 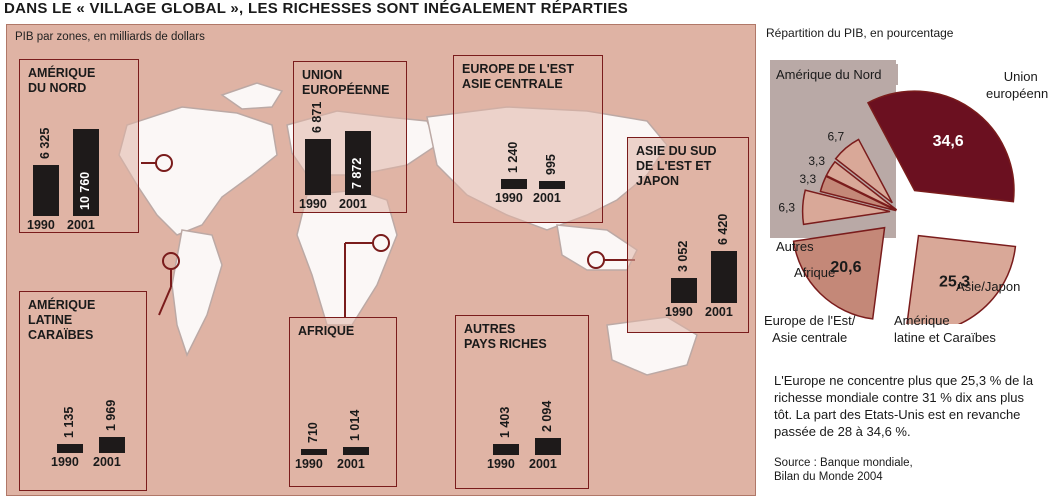 What do you see at coordinates (62, 320) in the screenshot?
I see `zone-title: AMÉRIQUE LATINE CARAÏBES` at bounding box center [62, 320].